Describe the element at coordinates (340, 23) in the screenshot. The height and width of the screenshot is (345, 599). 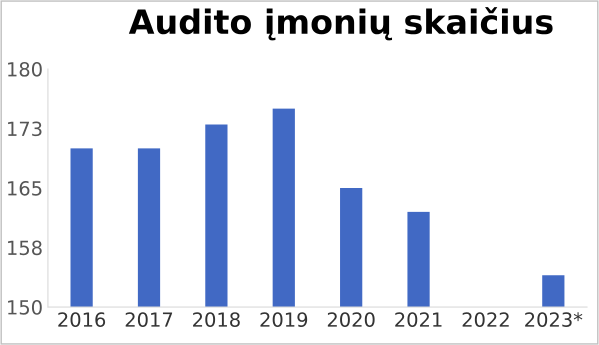
I see `chart-title: Audito įmonių skaičius` at that location.